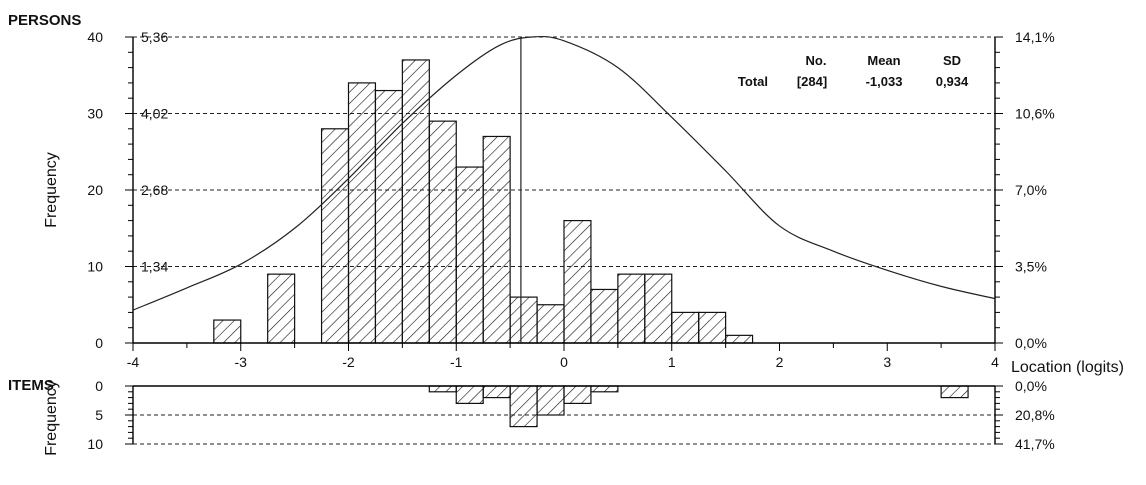 The width and height of the screenshot is (1146, 485). I want to click on persons-section-label: PERSONS, so click(44, 20).